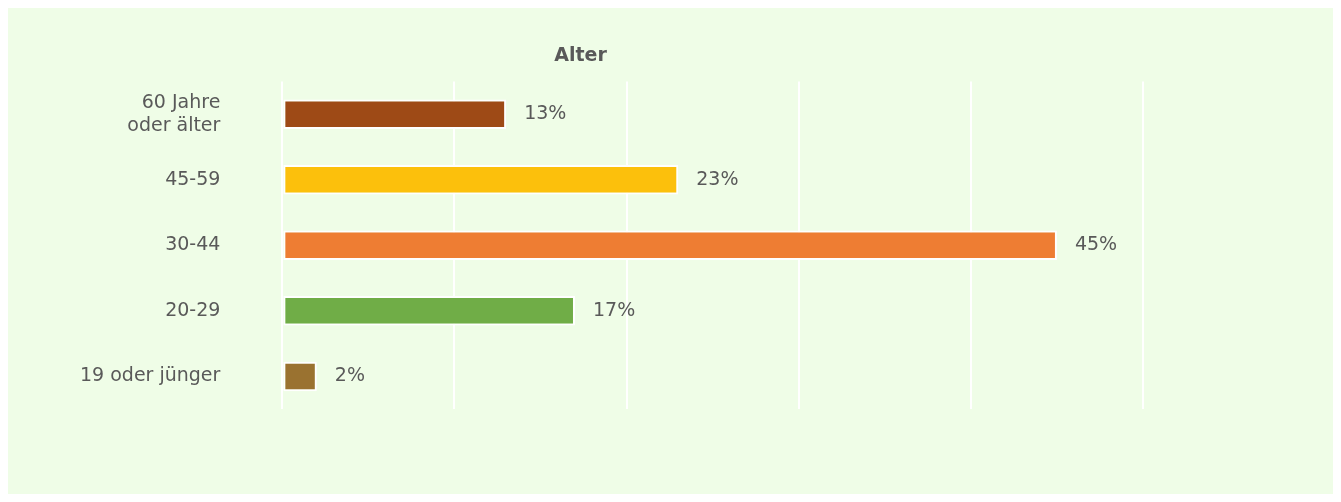 The height and width of the screenshot is (502, 1341). What do you see at coordinates (150, 374) in the screenshot?
I see `y-tick-label: 19 oder jünger` at bounding box center [150, 374].